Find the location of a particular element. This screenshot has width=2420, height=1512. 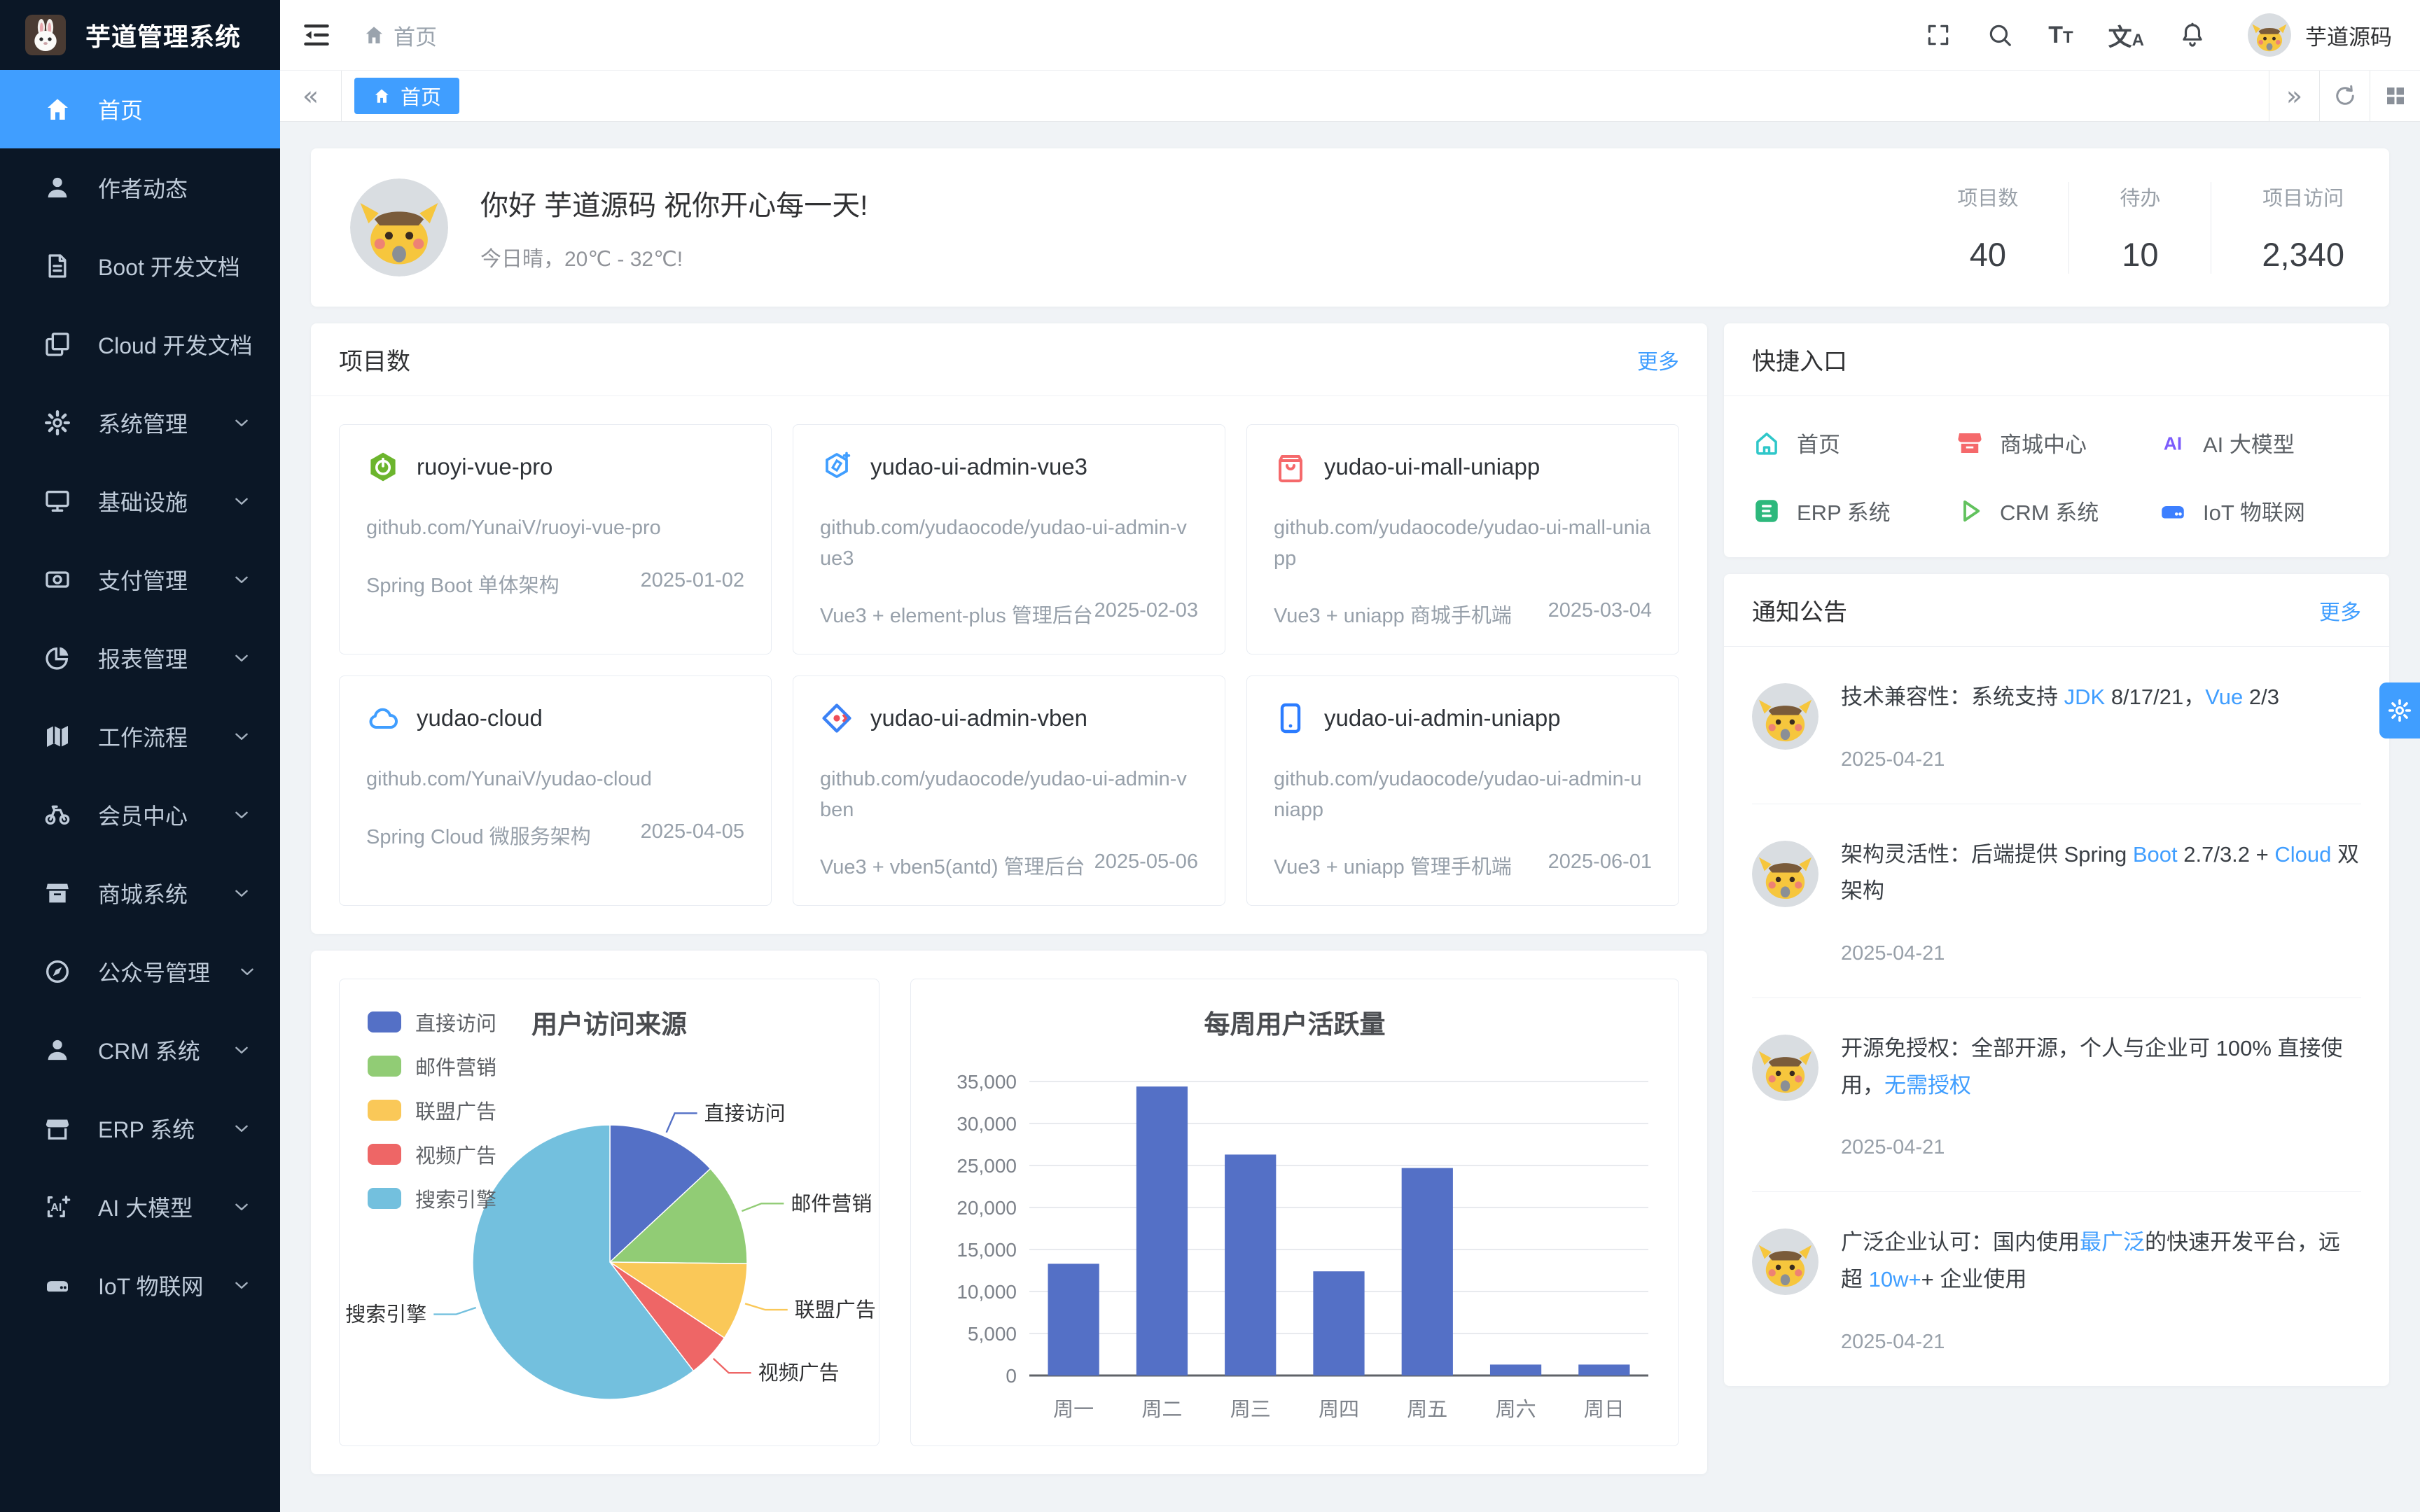

stat-value: 2,340 is located at coordinates (2303, 254).